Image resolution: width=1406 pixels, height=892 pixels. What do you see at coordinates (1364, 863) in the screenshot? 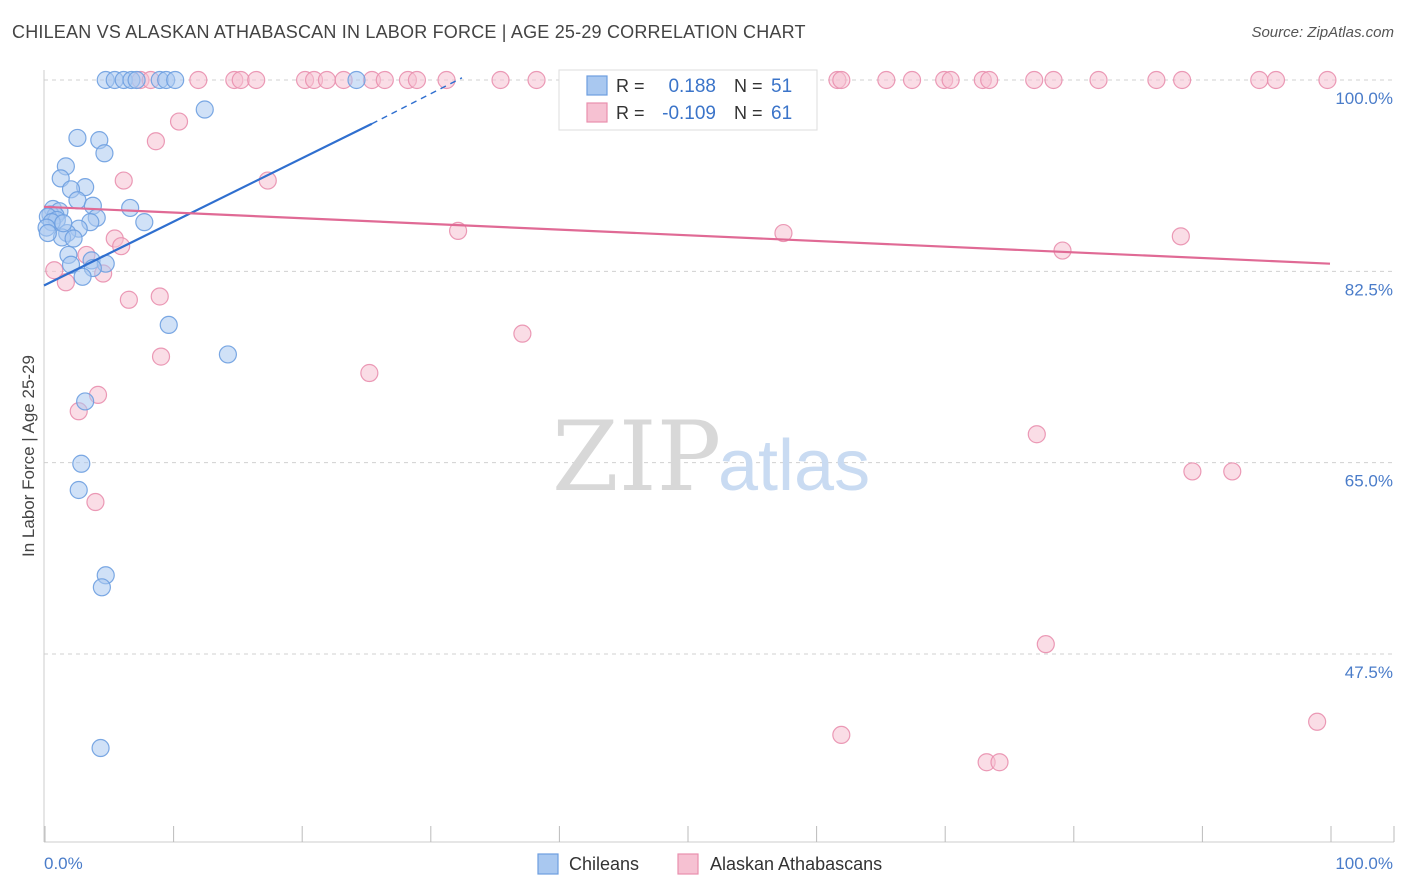
I see `x-tick-label: 100.0%` at bounding box center [1364, 863].